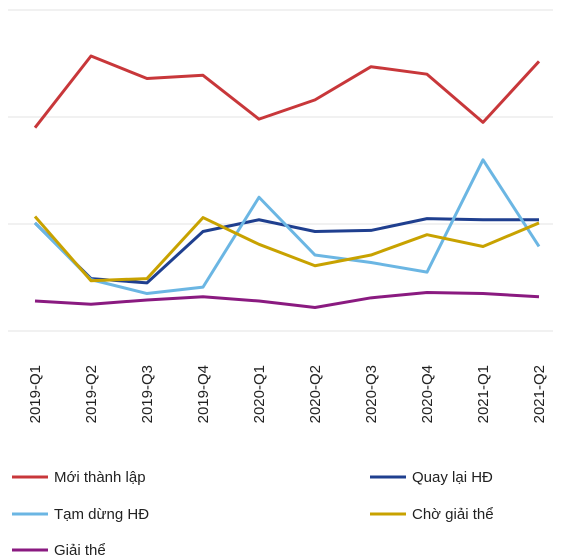 The width and height of the screenshot is (561, 560). What do you see at coordinates (539, 394) in the screenshot?
I see `x-tick-label: 2021-Q2` at bounding box center [539, 394].